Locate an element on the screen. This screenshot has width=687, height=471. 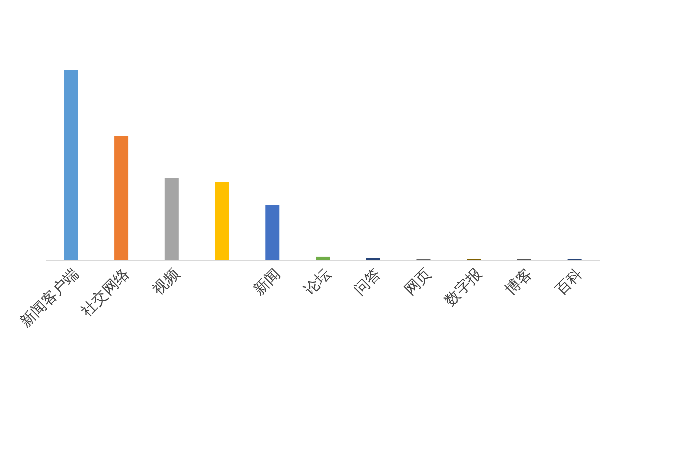
x-tick-label: 视频 is located at coordinates (167, 283).